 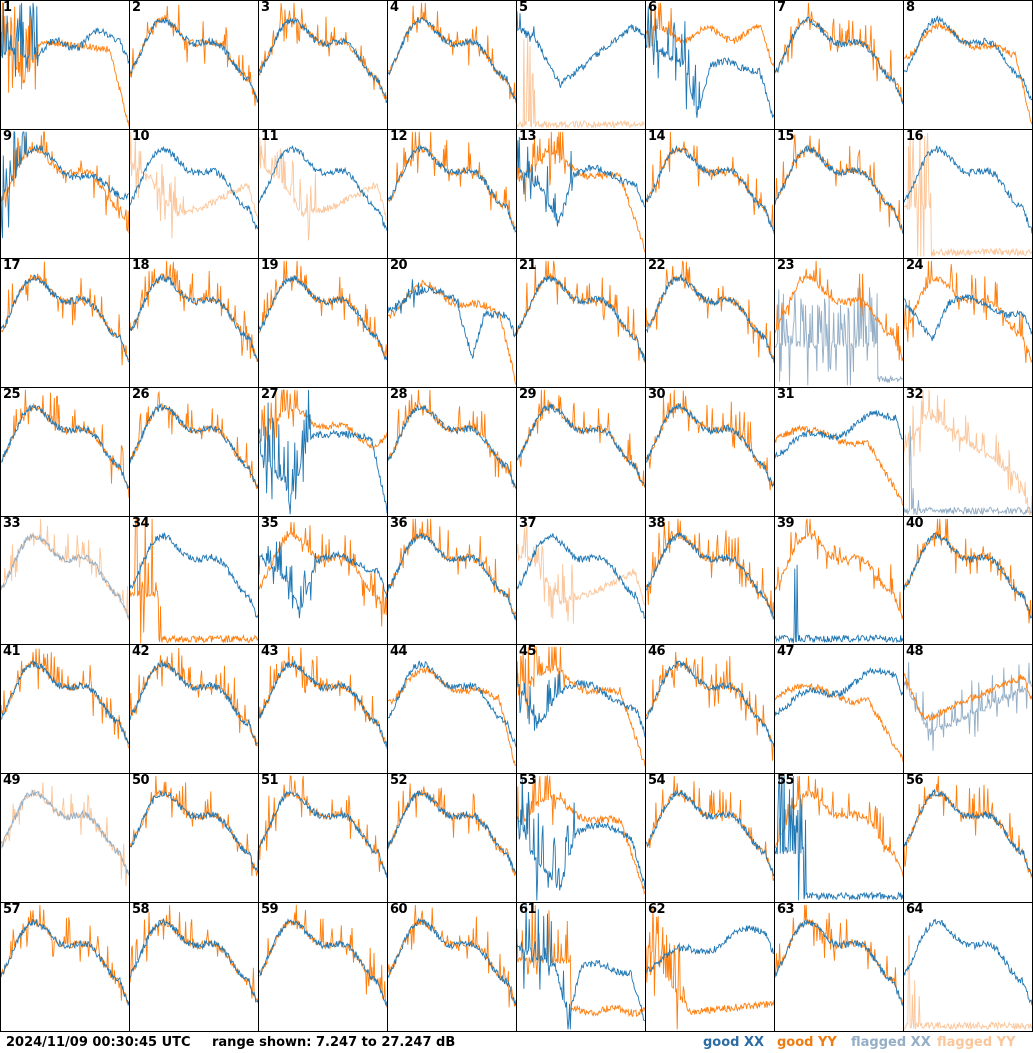 I want to click on antenna-panel-3: 3, so click(x=323, y=65).